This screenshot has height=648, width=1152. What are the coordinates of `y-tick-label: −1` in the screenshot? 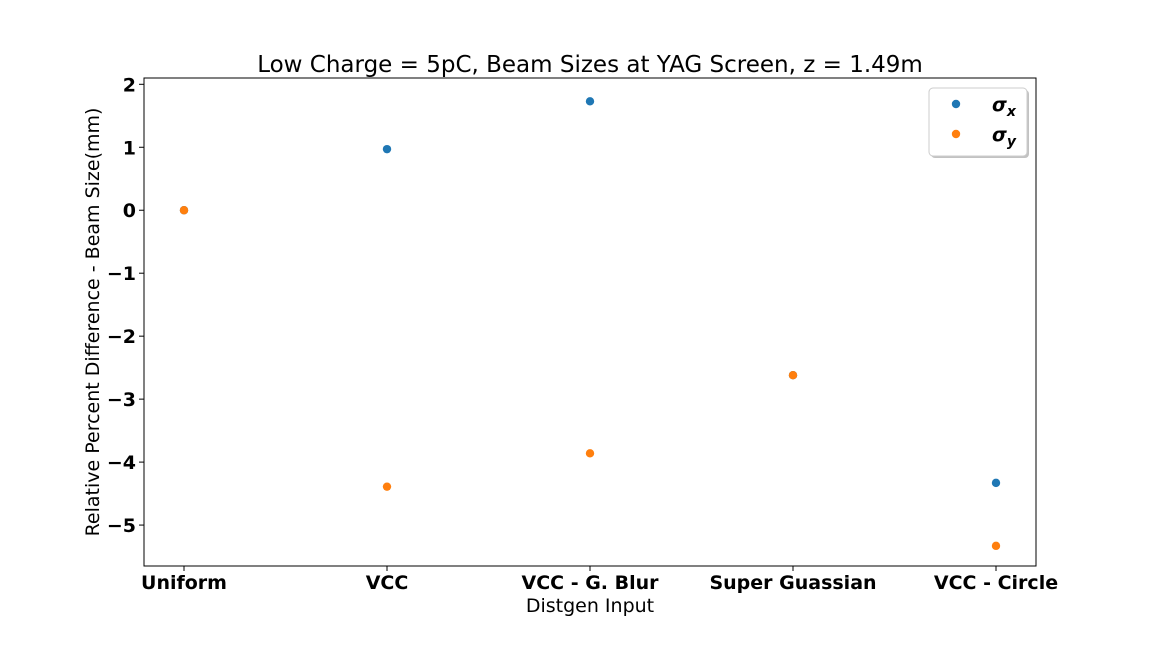 It's located at (121, 274).